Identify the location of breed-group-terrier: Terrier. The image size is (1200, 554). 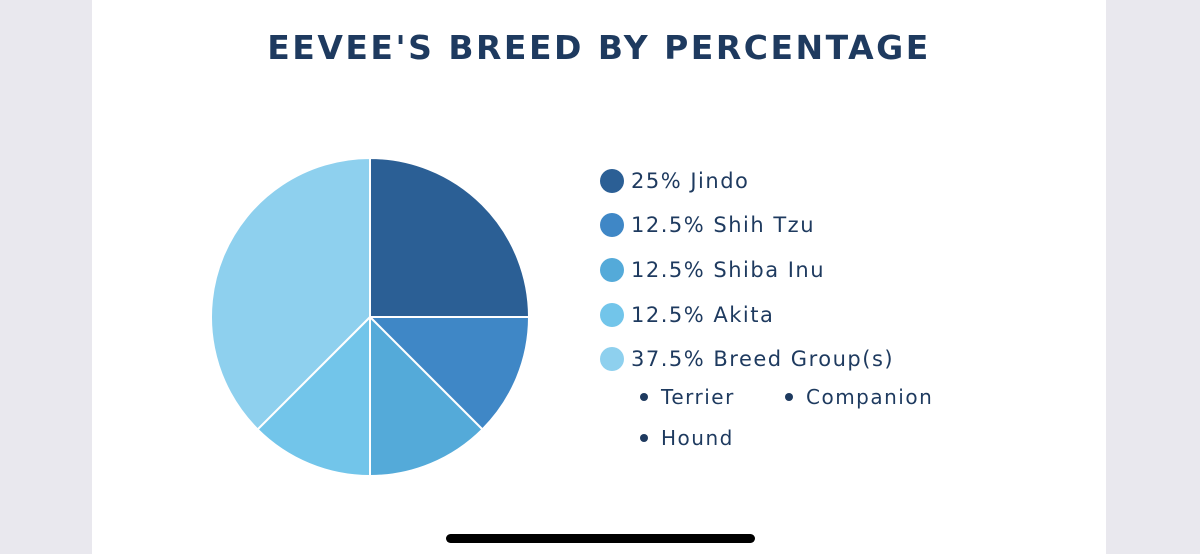
(687, 397).